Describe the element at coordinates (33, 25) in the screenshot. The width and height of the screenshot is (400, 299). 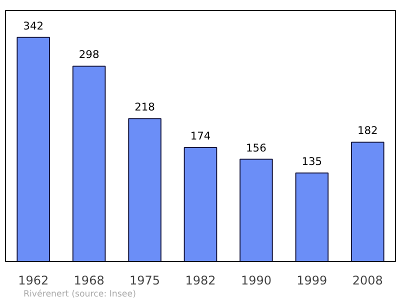
I see `data-label: 342` at that location.